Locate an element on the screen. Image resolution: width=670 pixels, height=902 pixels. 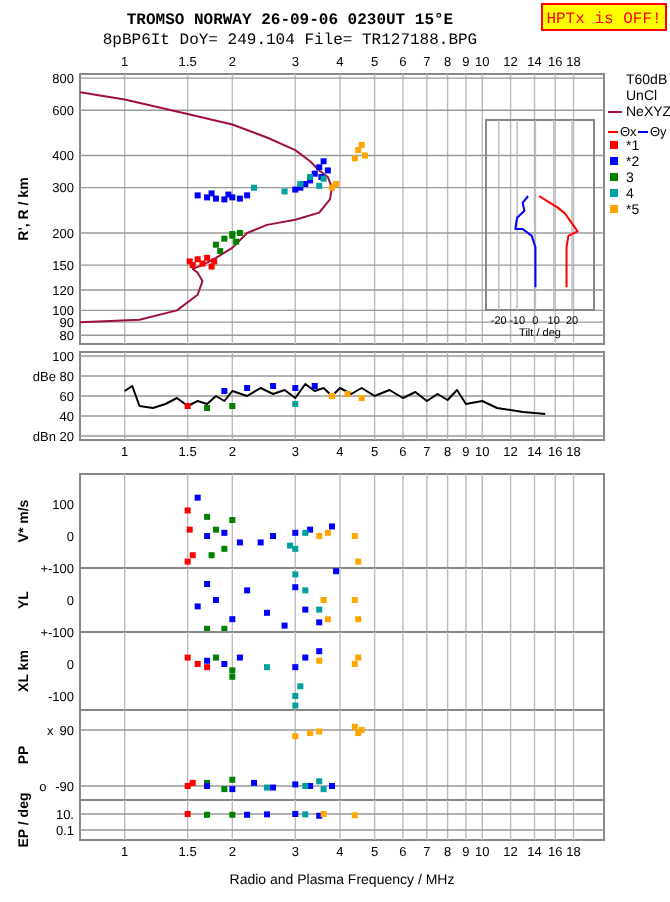
text: HPTx is OFF! is located at coordinates (604, 20).